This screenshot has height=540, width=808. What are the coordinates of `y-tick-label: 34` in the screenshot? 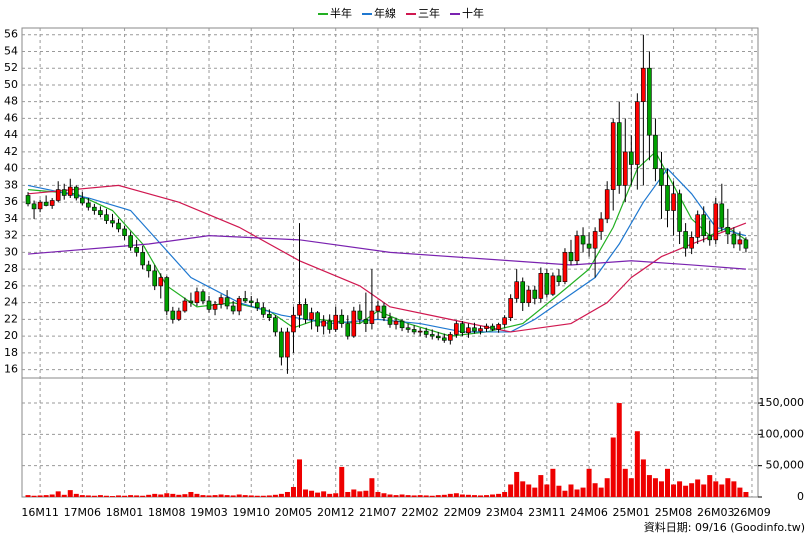 It's located at (11, 218).